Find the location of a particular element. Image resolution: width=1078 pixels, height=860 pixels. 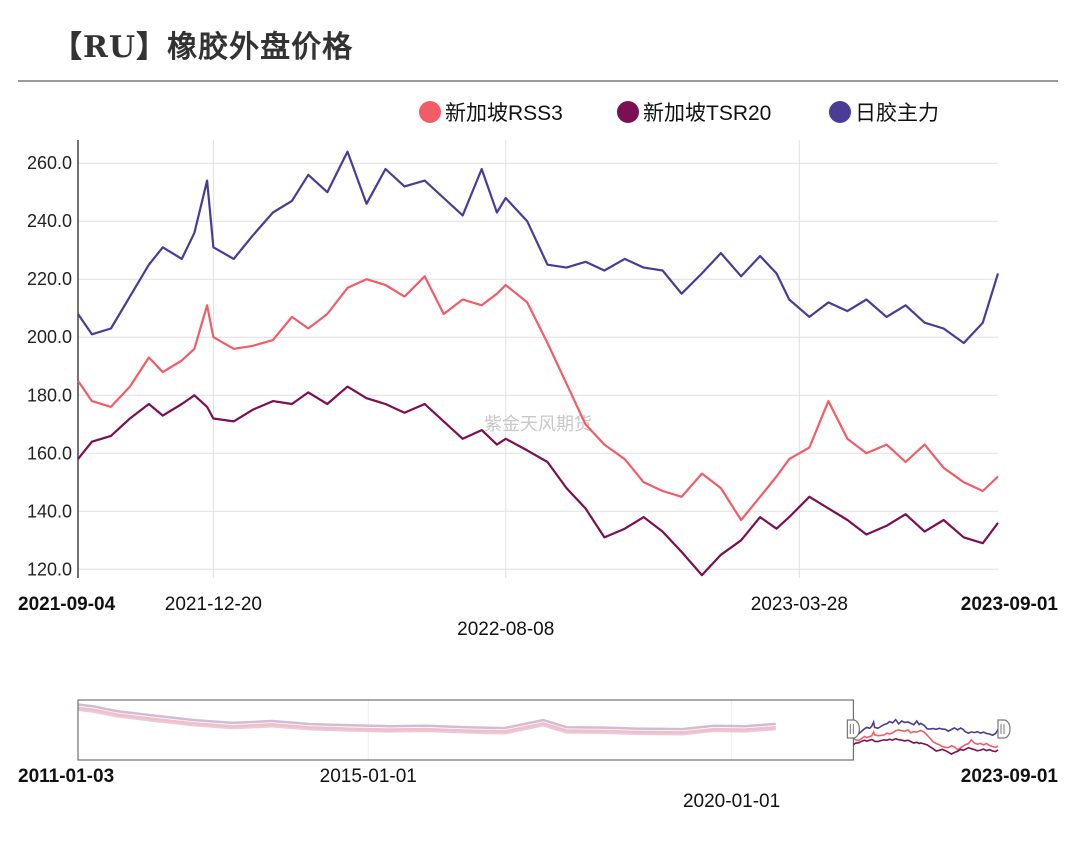

y-tick-label: 240.0 is located at coordinates (49, 221).